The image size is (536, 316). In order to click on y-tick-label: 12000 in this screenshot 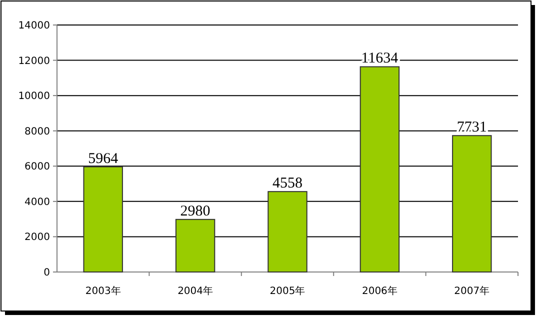, I will do `click(34, 61)`.